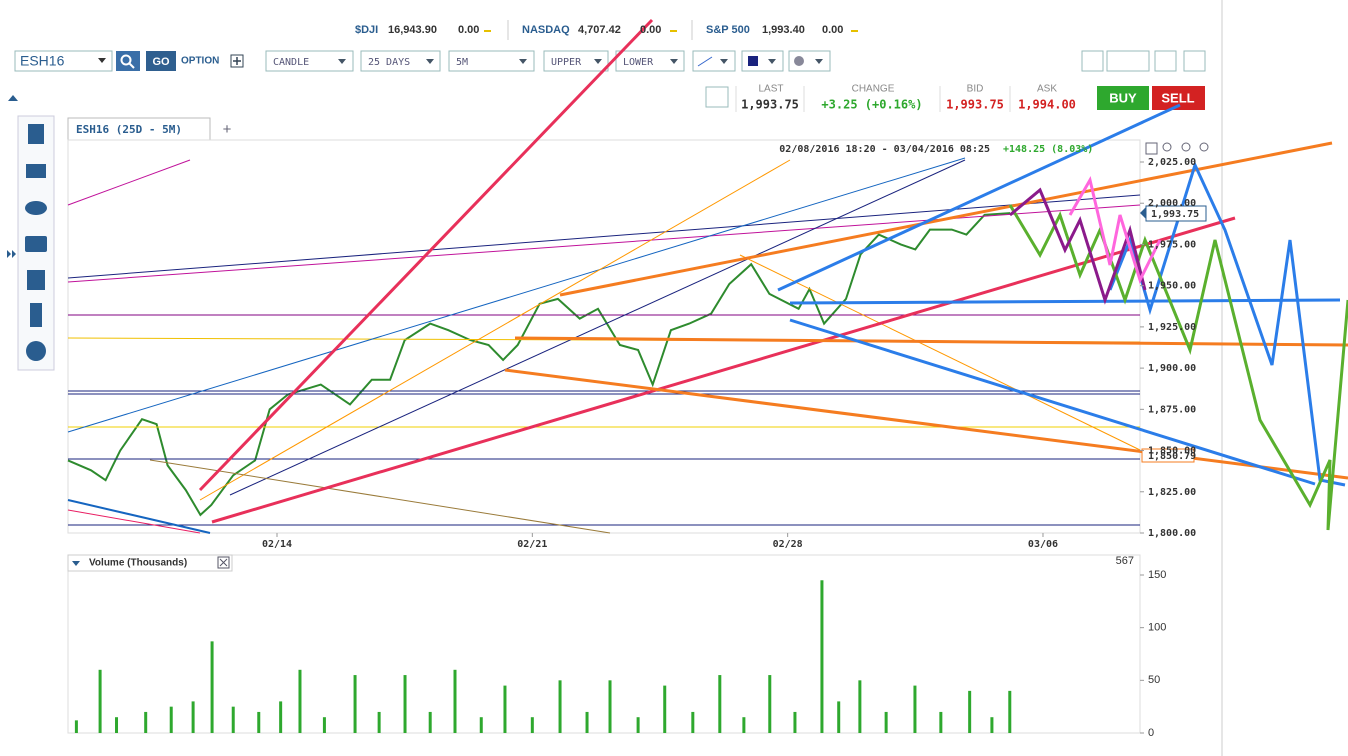 This screenshot has height=756, width=1348. Describe the element at coordinates (1165, 61) in the screenshot. I see `layout-button` at that location.